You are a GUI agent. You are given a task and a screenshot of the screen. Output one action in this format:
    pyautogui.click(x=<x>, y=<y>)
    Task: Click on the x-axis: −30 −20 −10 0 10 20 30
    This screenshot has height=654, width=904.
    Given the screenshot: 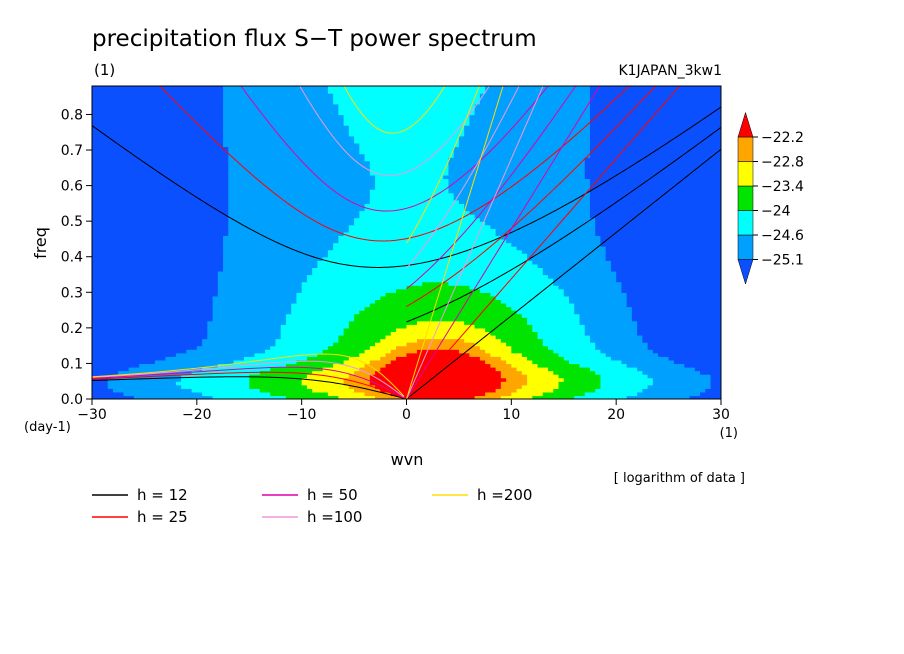 What is the action you would take?
    pyautogui.click(x=403, y=411)
    